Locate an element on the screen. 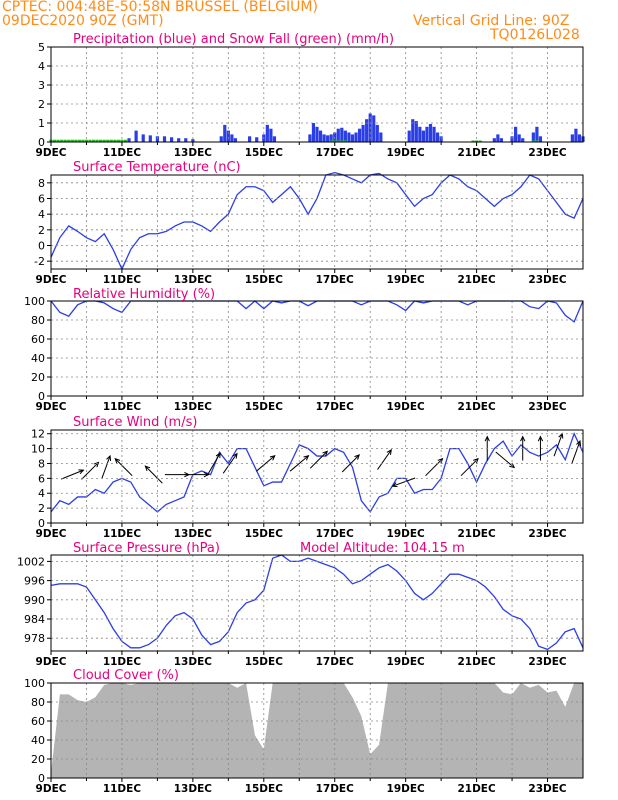  x-tick-label: 11DEC is located at coordinates (122, 407).